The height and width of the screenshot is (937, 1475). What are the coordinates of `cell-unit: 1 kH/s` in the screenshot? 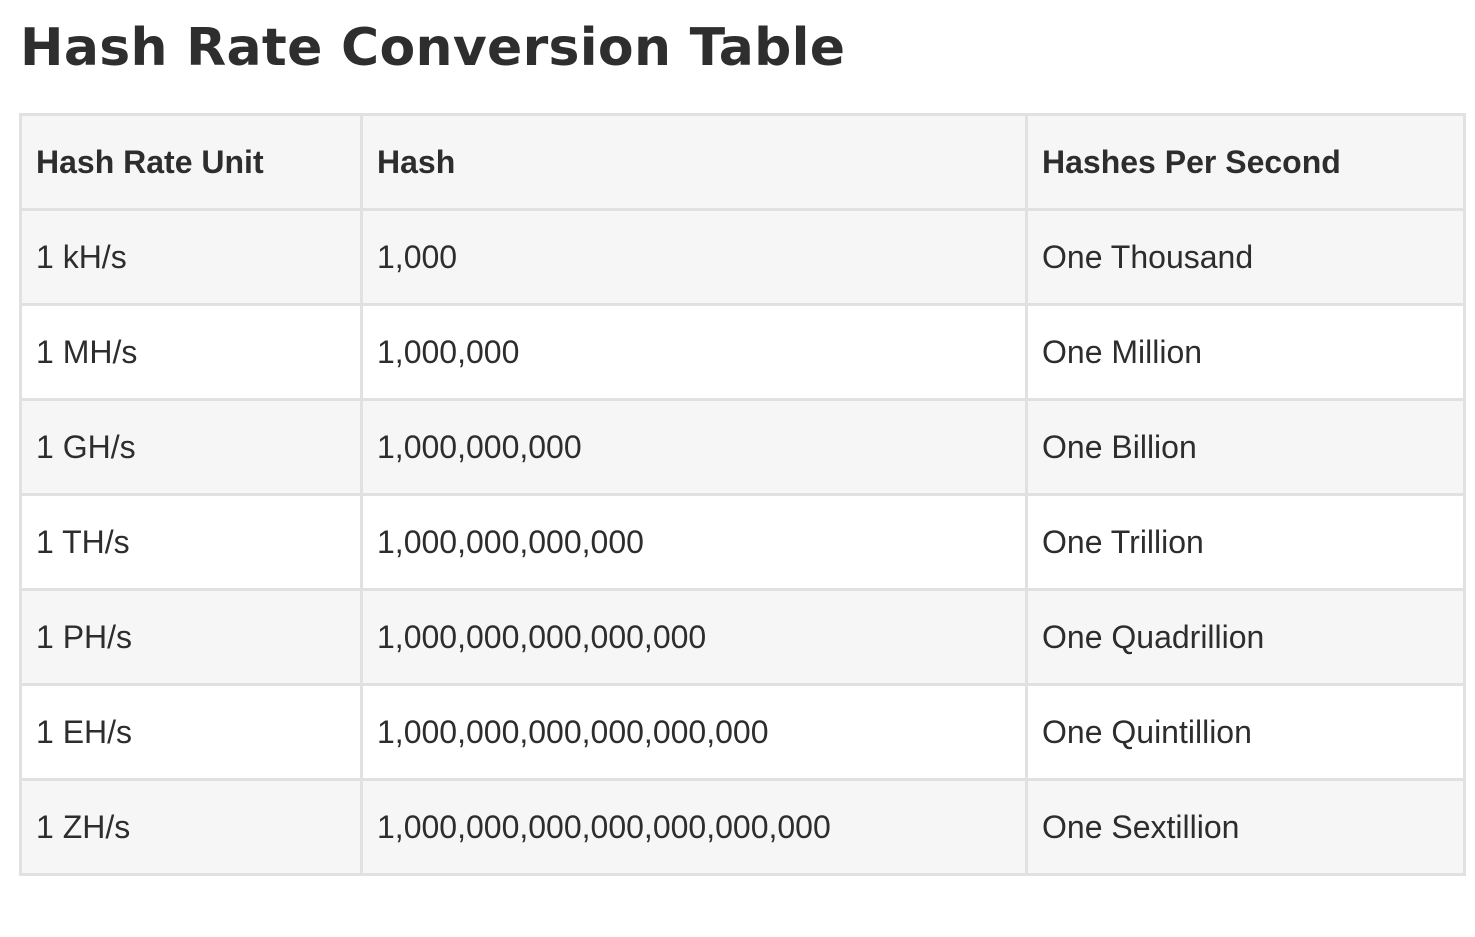 It's located at (191, 257).